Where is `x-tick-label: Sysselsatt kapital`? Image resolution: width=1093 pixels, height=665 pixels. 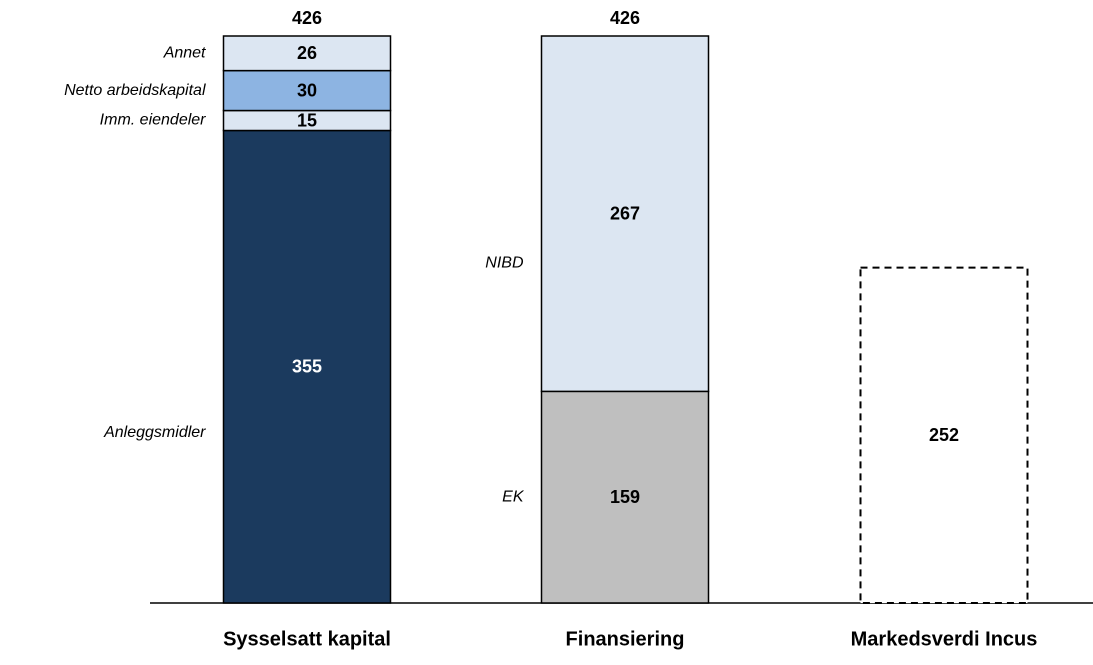 x-tick-label: Sysselsatt kapital is located at coordinates (307, 639).